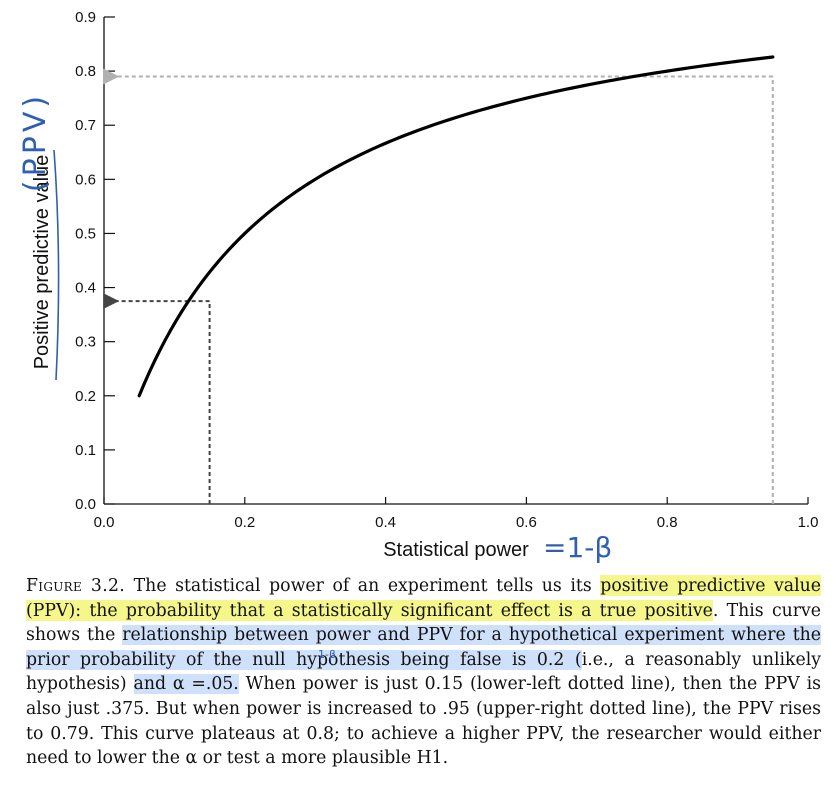 The height and width of the screenshot is (810, 839). I want to click on y-tick-label: 0.7, so click(85, 125).